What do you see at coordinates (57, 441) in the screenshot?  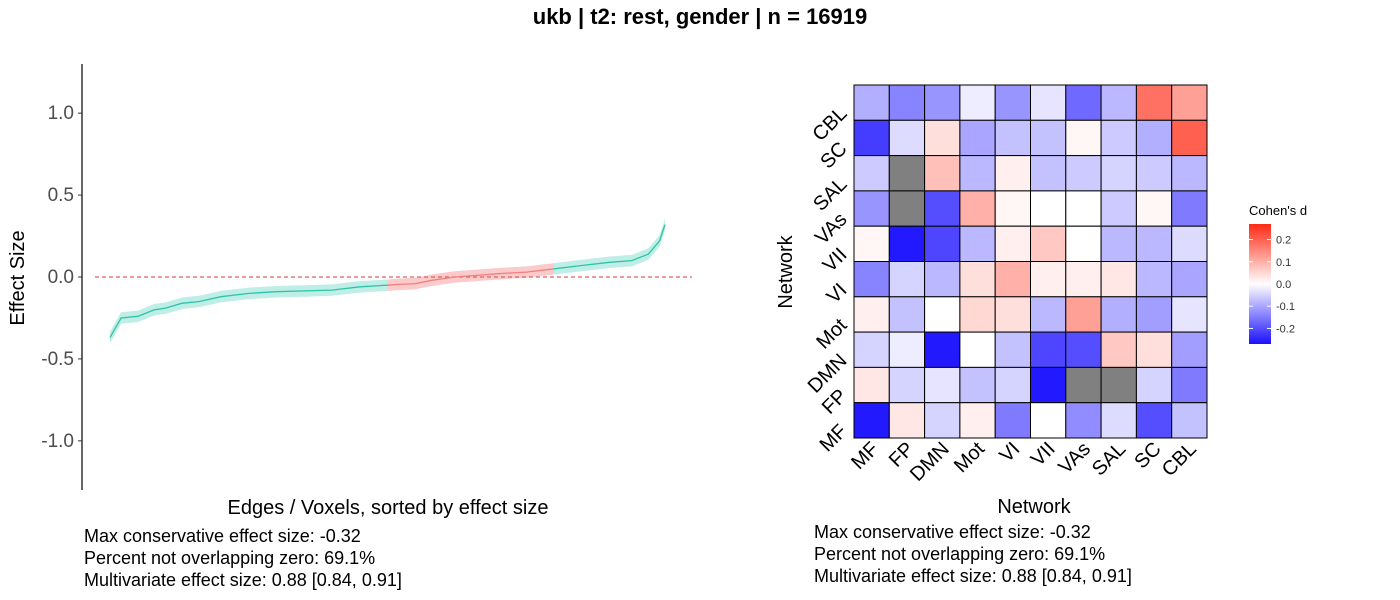 I see `y-tick-label: -1.0` at bounding box center [57, 441].